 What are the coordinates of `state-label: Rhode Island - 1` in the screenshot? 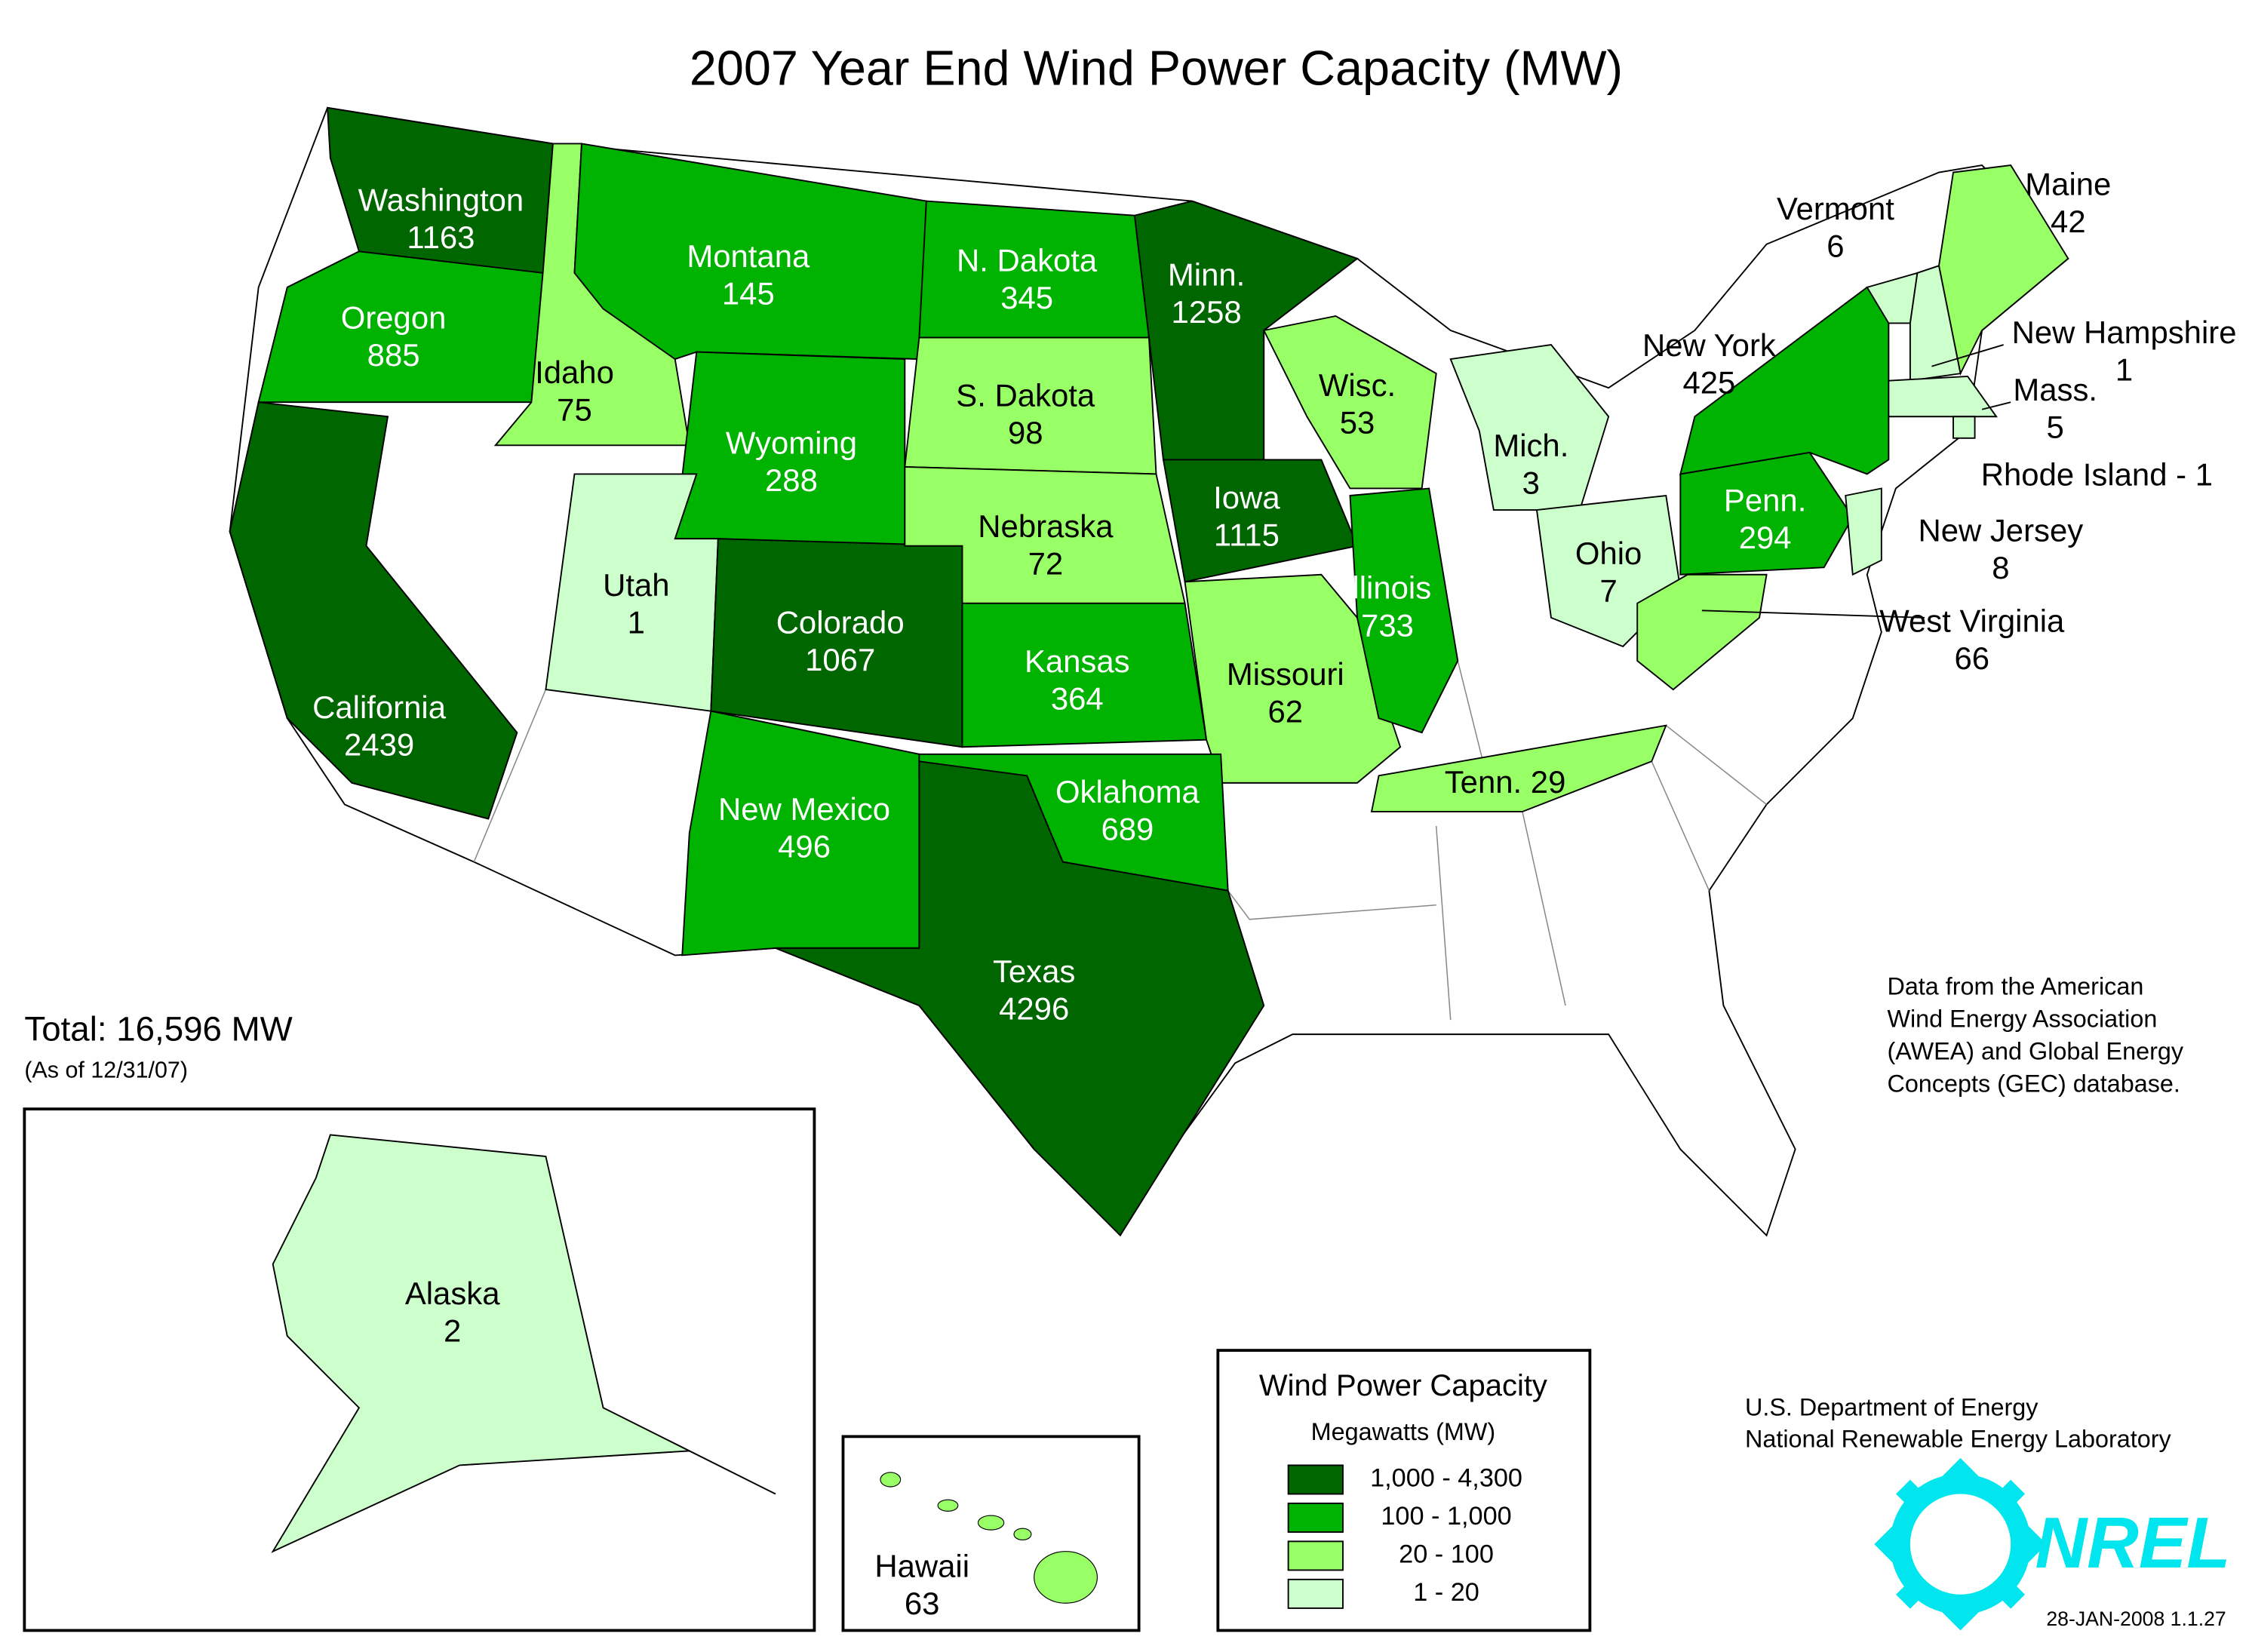 It's located at (2097, 474).